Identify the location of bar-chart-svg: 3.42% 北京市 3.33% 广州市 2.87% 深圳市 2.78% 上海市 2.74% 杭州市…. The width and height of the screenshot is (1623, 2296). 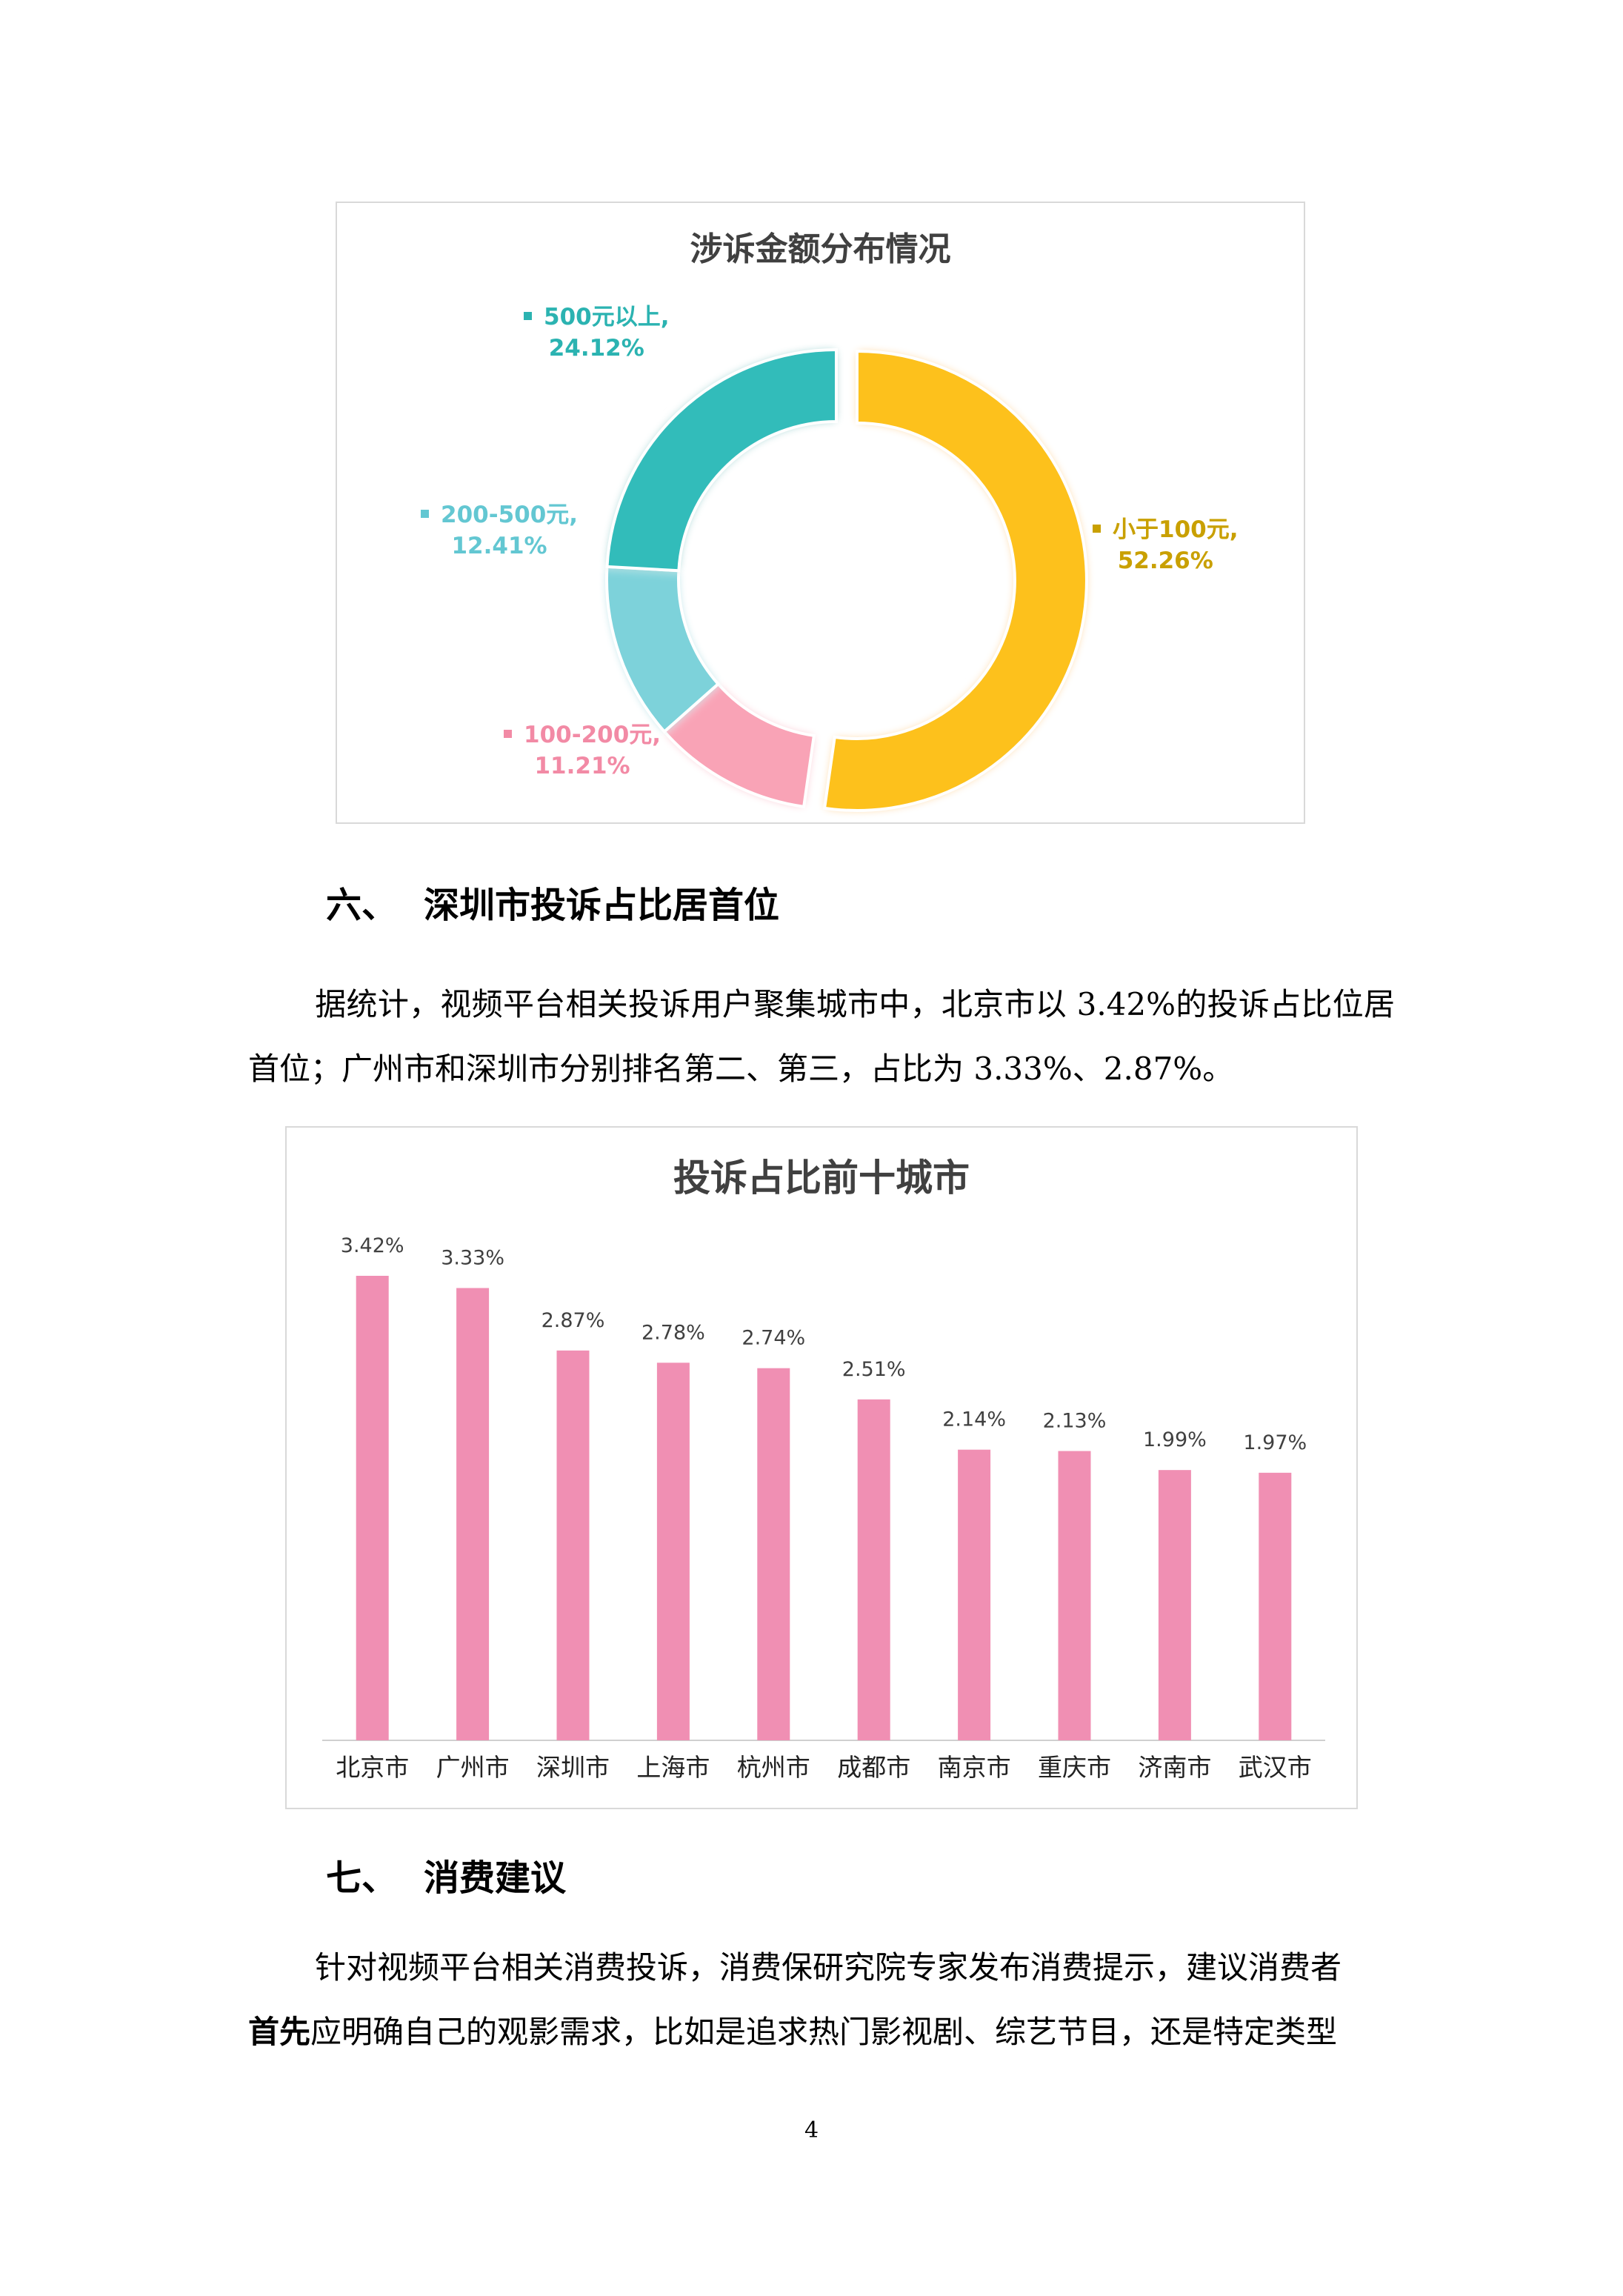
(823, 1508).